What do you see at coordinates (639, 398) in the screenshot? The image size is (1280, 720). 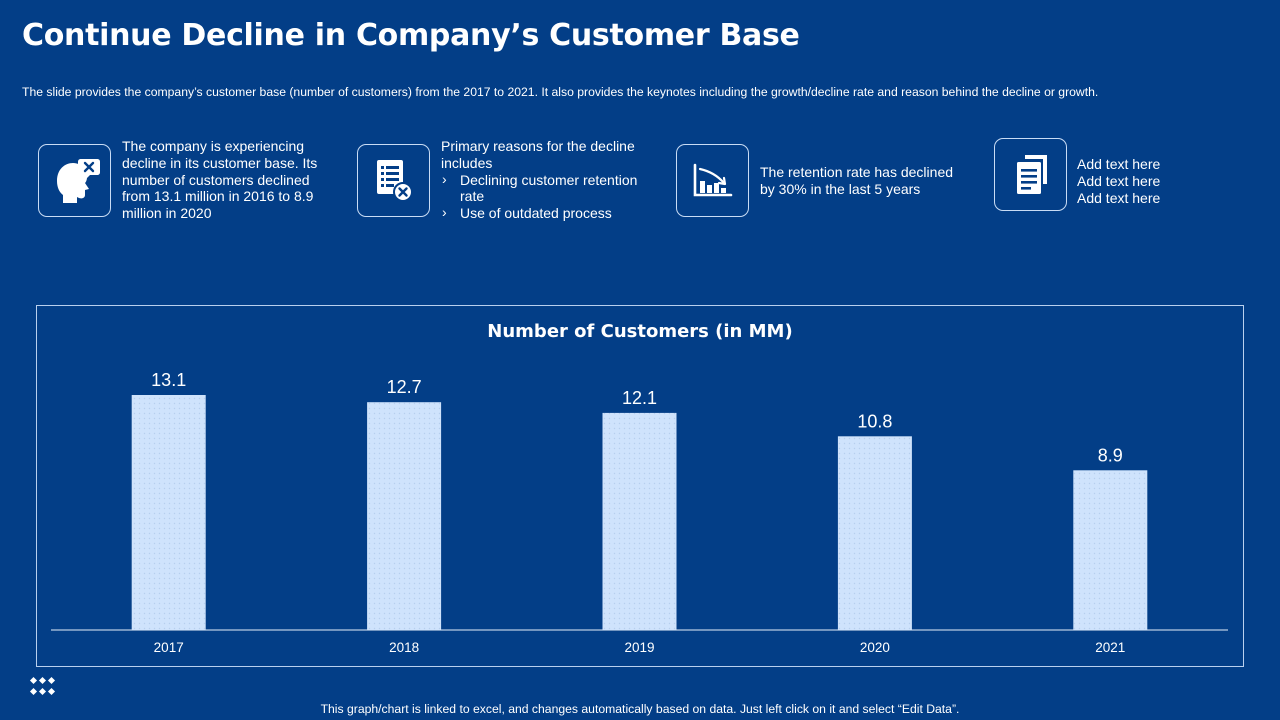 I see `data-label: 12.1` at bounding box center [639, 398].